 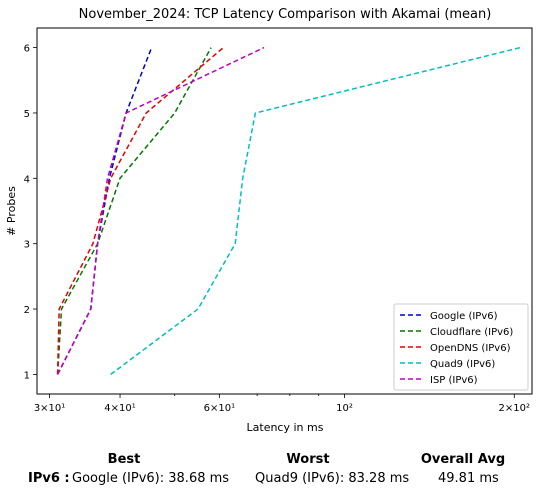 I want to click on x-tick-label: 4×10¹, so click(x=119, y=408).